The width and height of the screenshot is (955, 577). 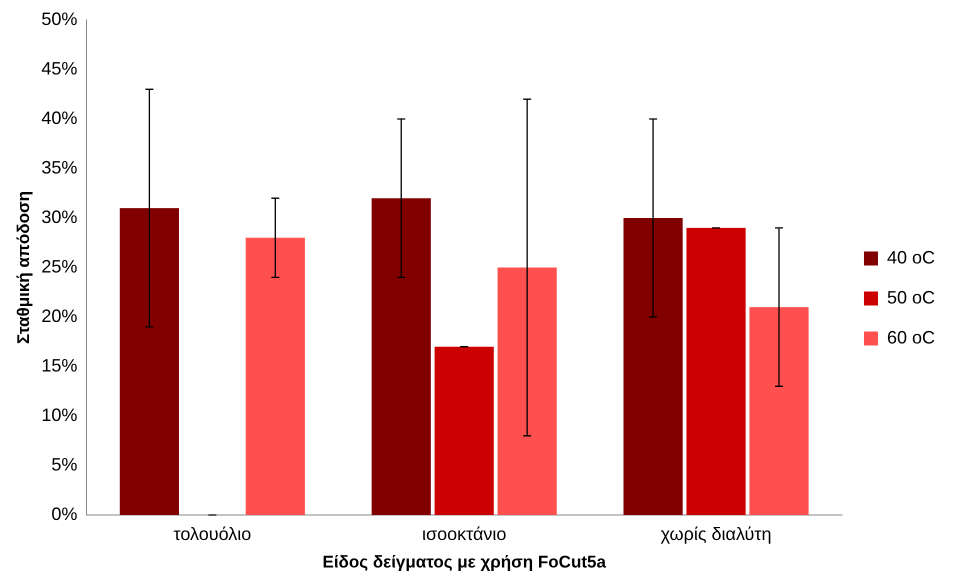 What do you see at coordinates (59, 118) in the screenshot?
I see `y-tick-label: 40%` at bounding box center [59, 118].